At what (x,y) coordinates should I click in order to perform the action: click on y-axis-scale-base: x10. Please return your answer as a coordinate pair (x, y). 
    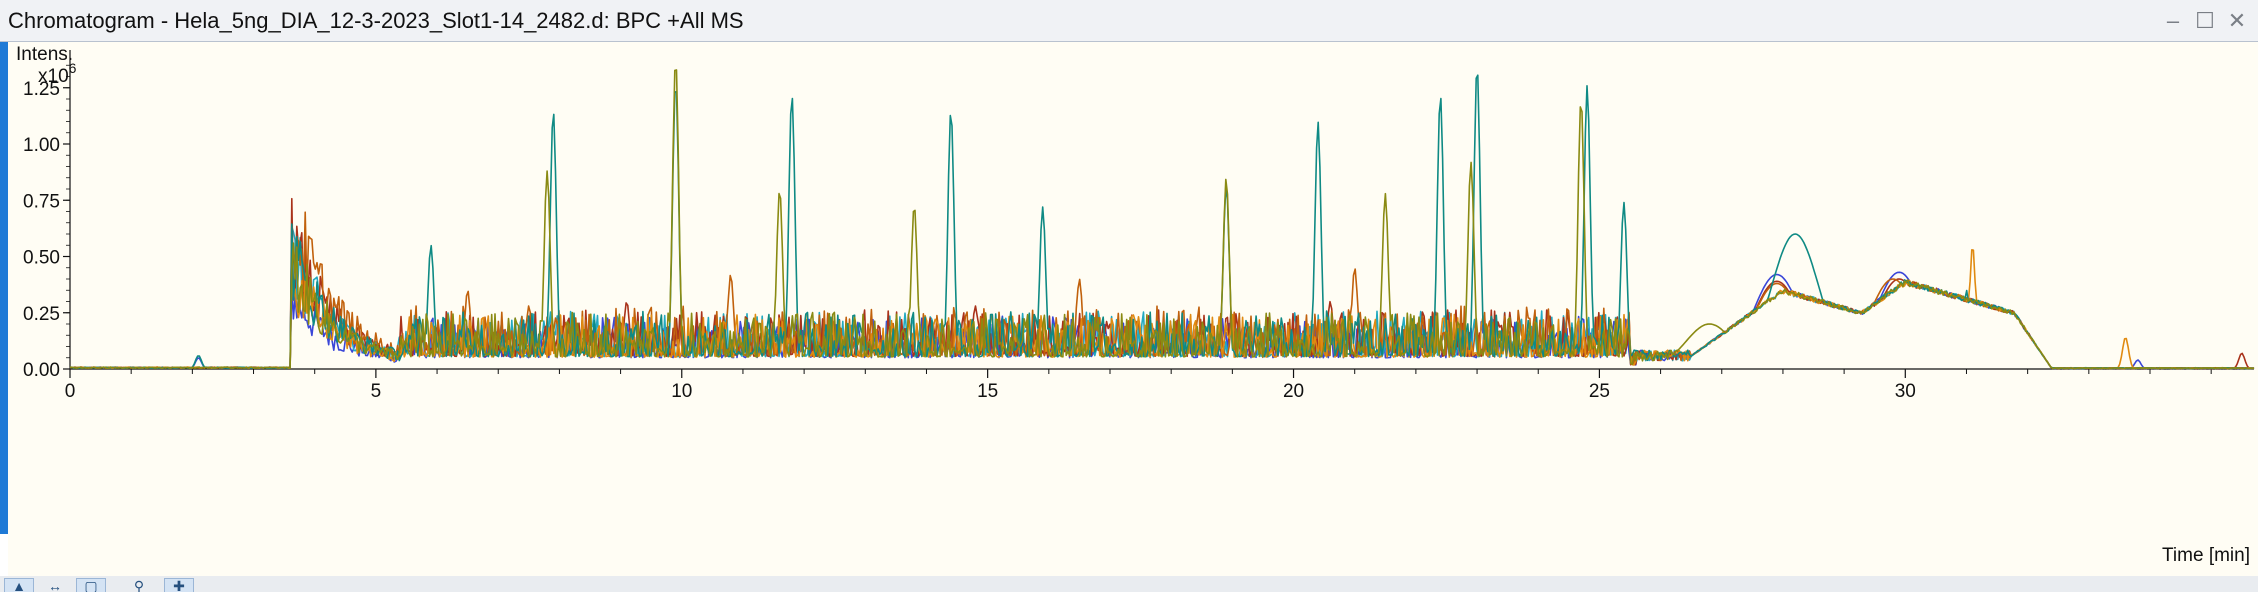
    Looking at the image, I should click on (53, 76).